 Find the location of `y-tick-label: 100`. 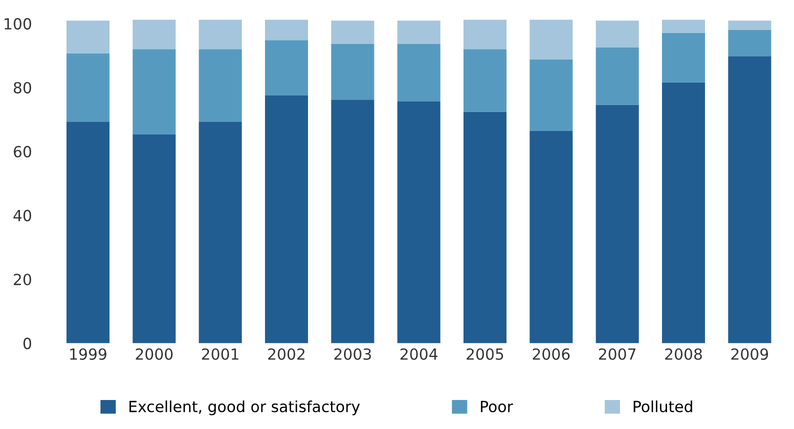

y-tick-label: 100 is located at coordinates (18, 24).